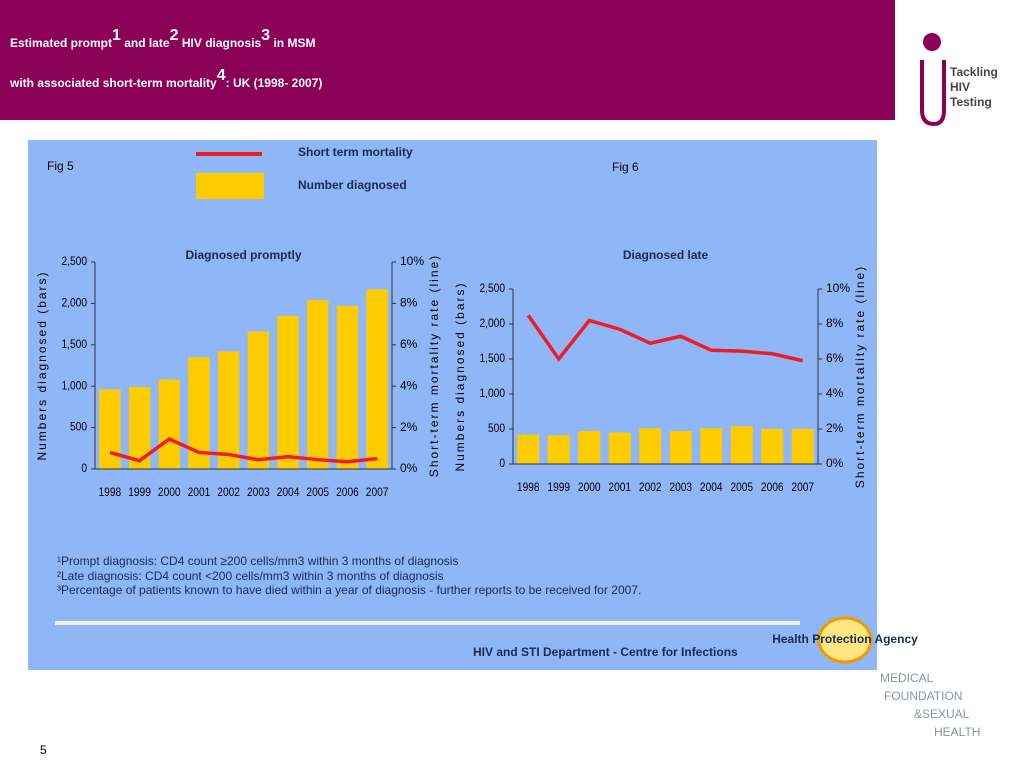 The image size is (1024, 768). What do you see at coordinates (113, 83) in the screenshot?
I see `title-part: with associated short-term mortality` at bounding box center [113, 83].